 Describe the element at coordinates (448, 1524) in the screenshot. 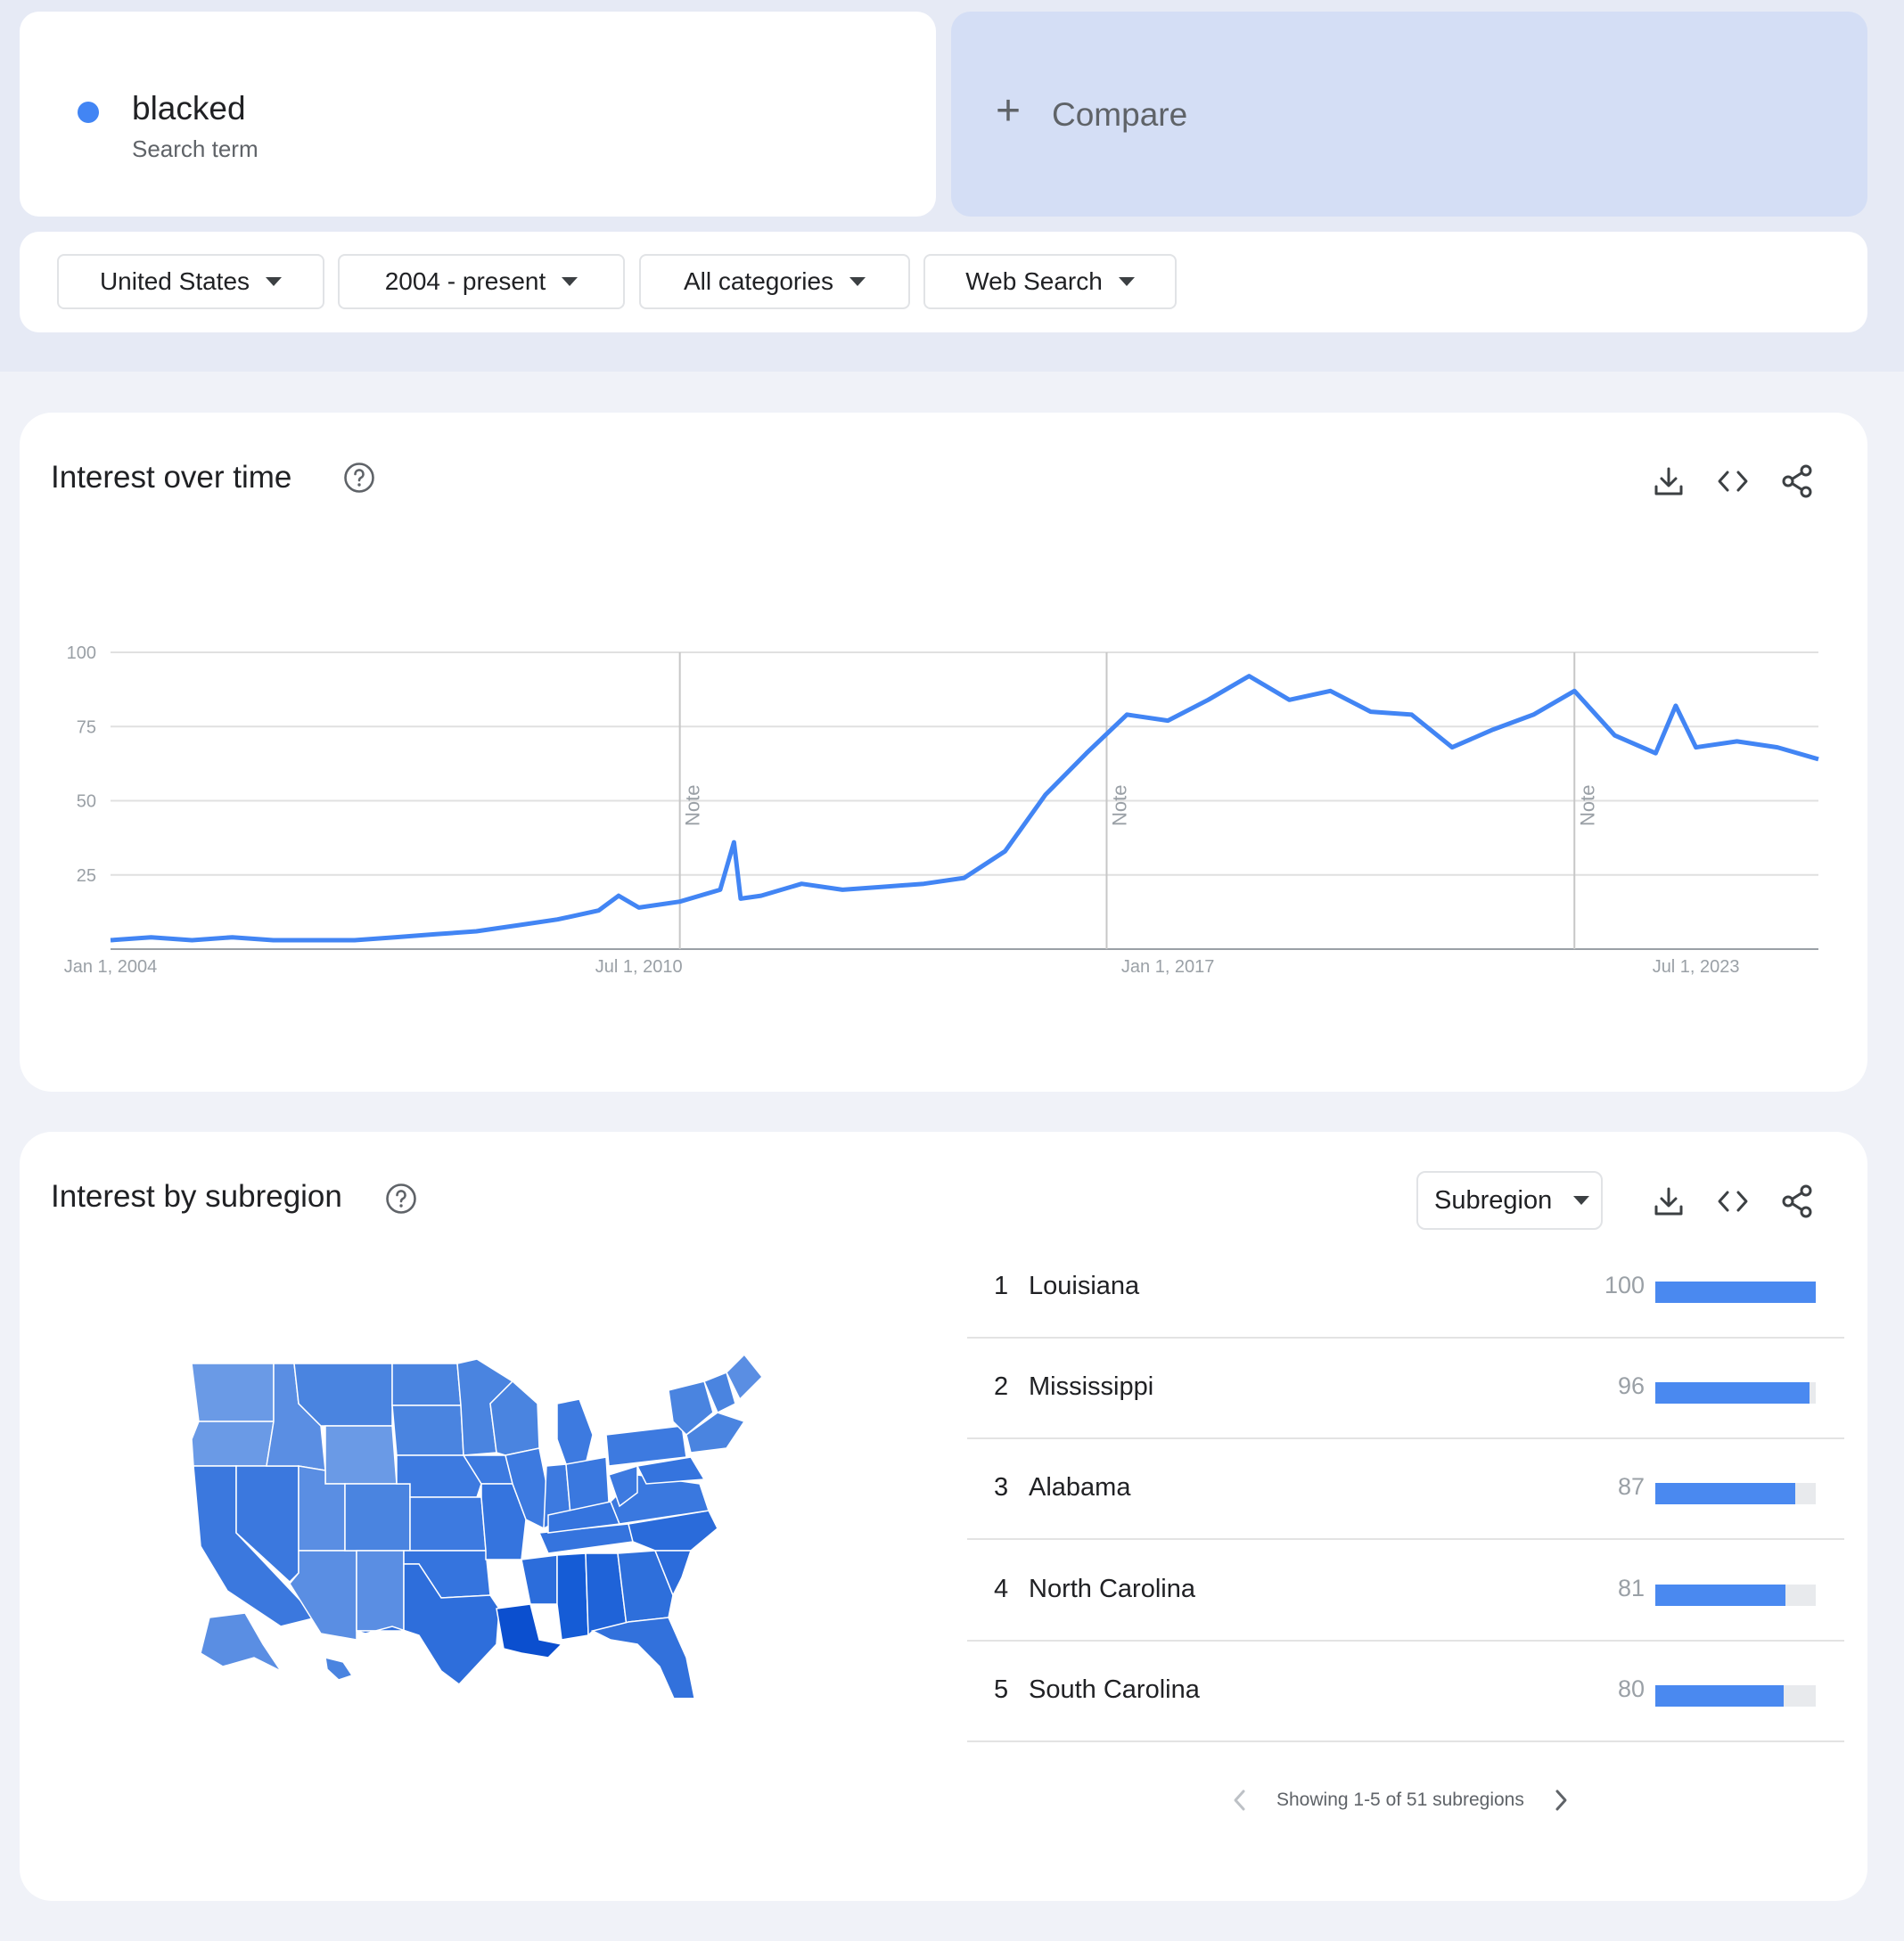

I see `map-state-kansas` at that location.